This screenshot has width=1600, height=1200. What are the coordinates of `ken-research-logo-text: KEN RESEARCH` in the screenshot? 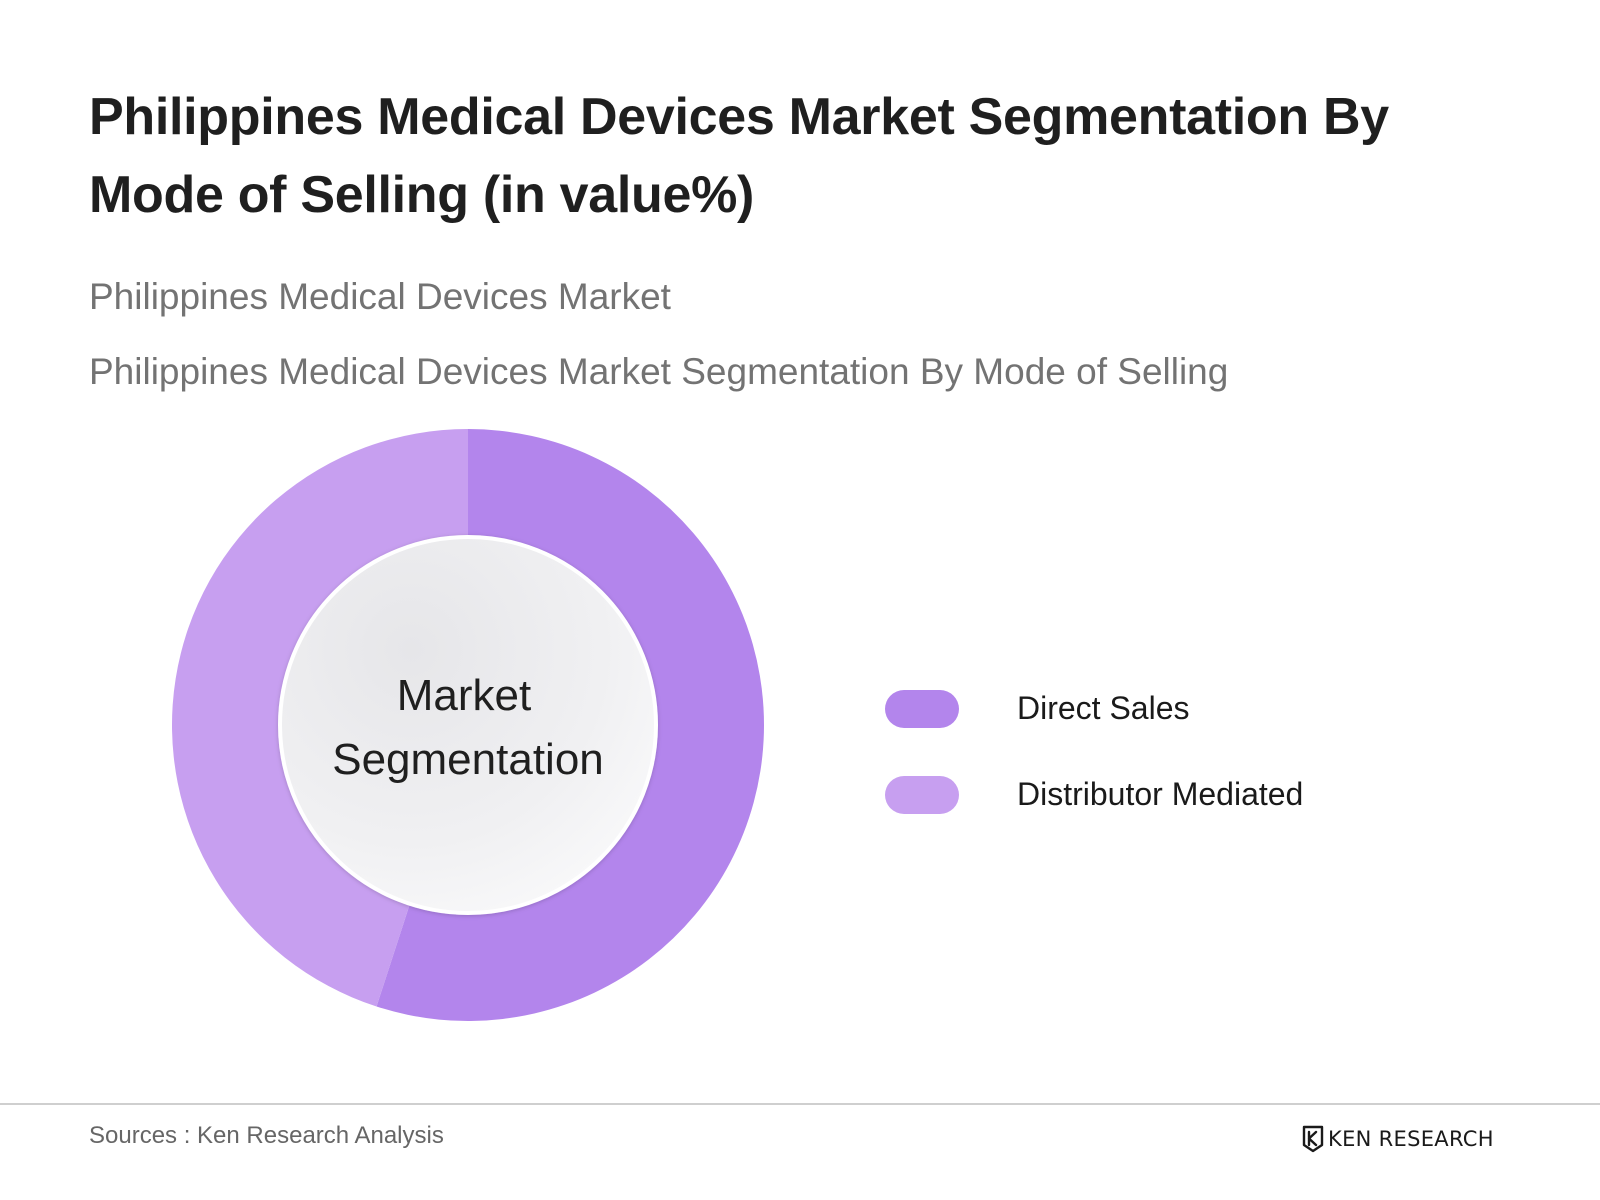 It's located at (1411, 1139).